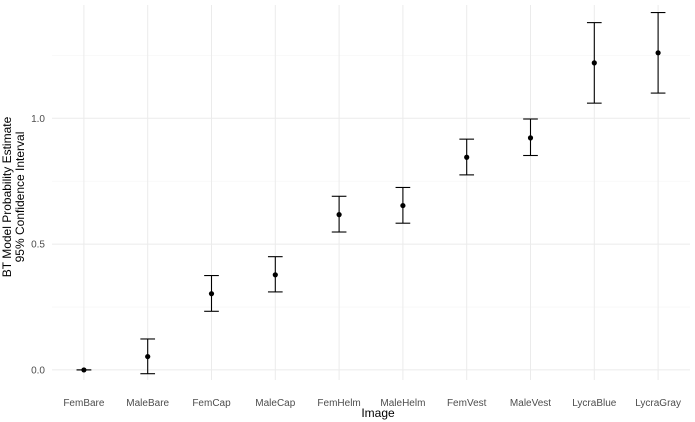  Describe the element at coordinates (38, 370) in the screenshot. I see `y-tick-label: 0.0` at that location.